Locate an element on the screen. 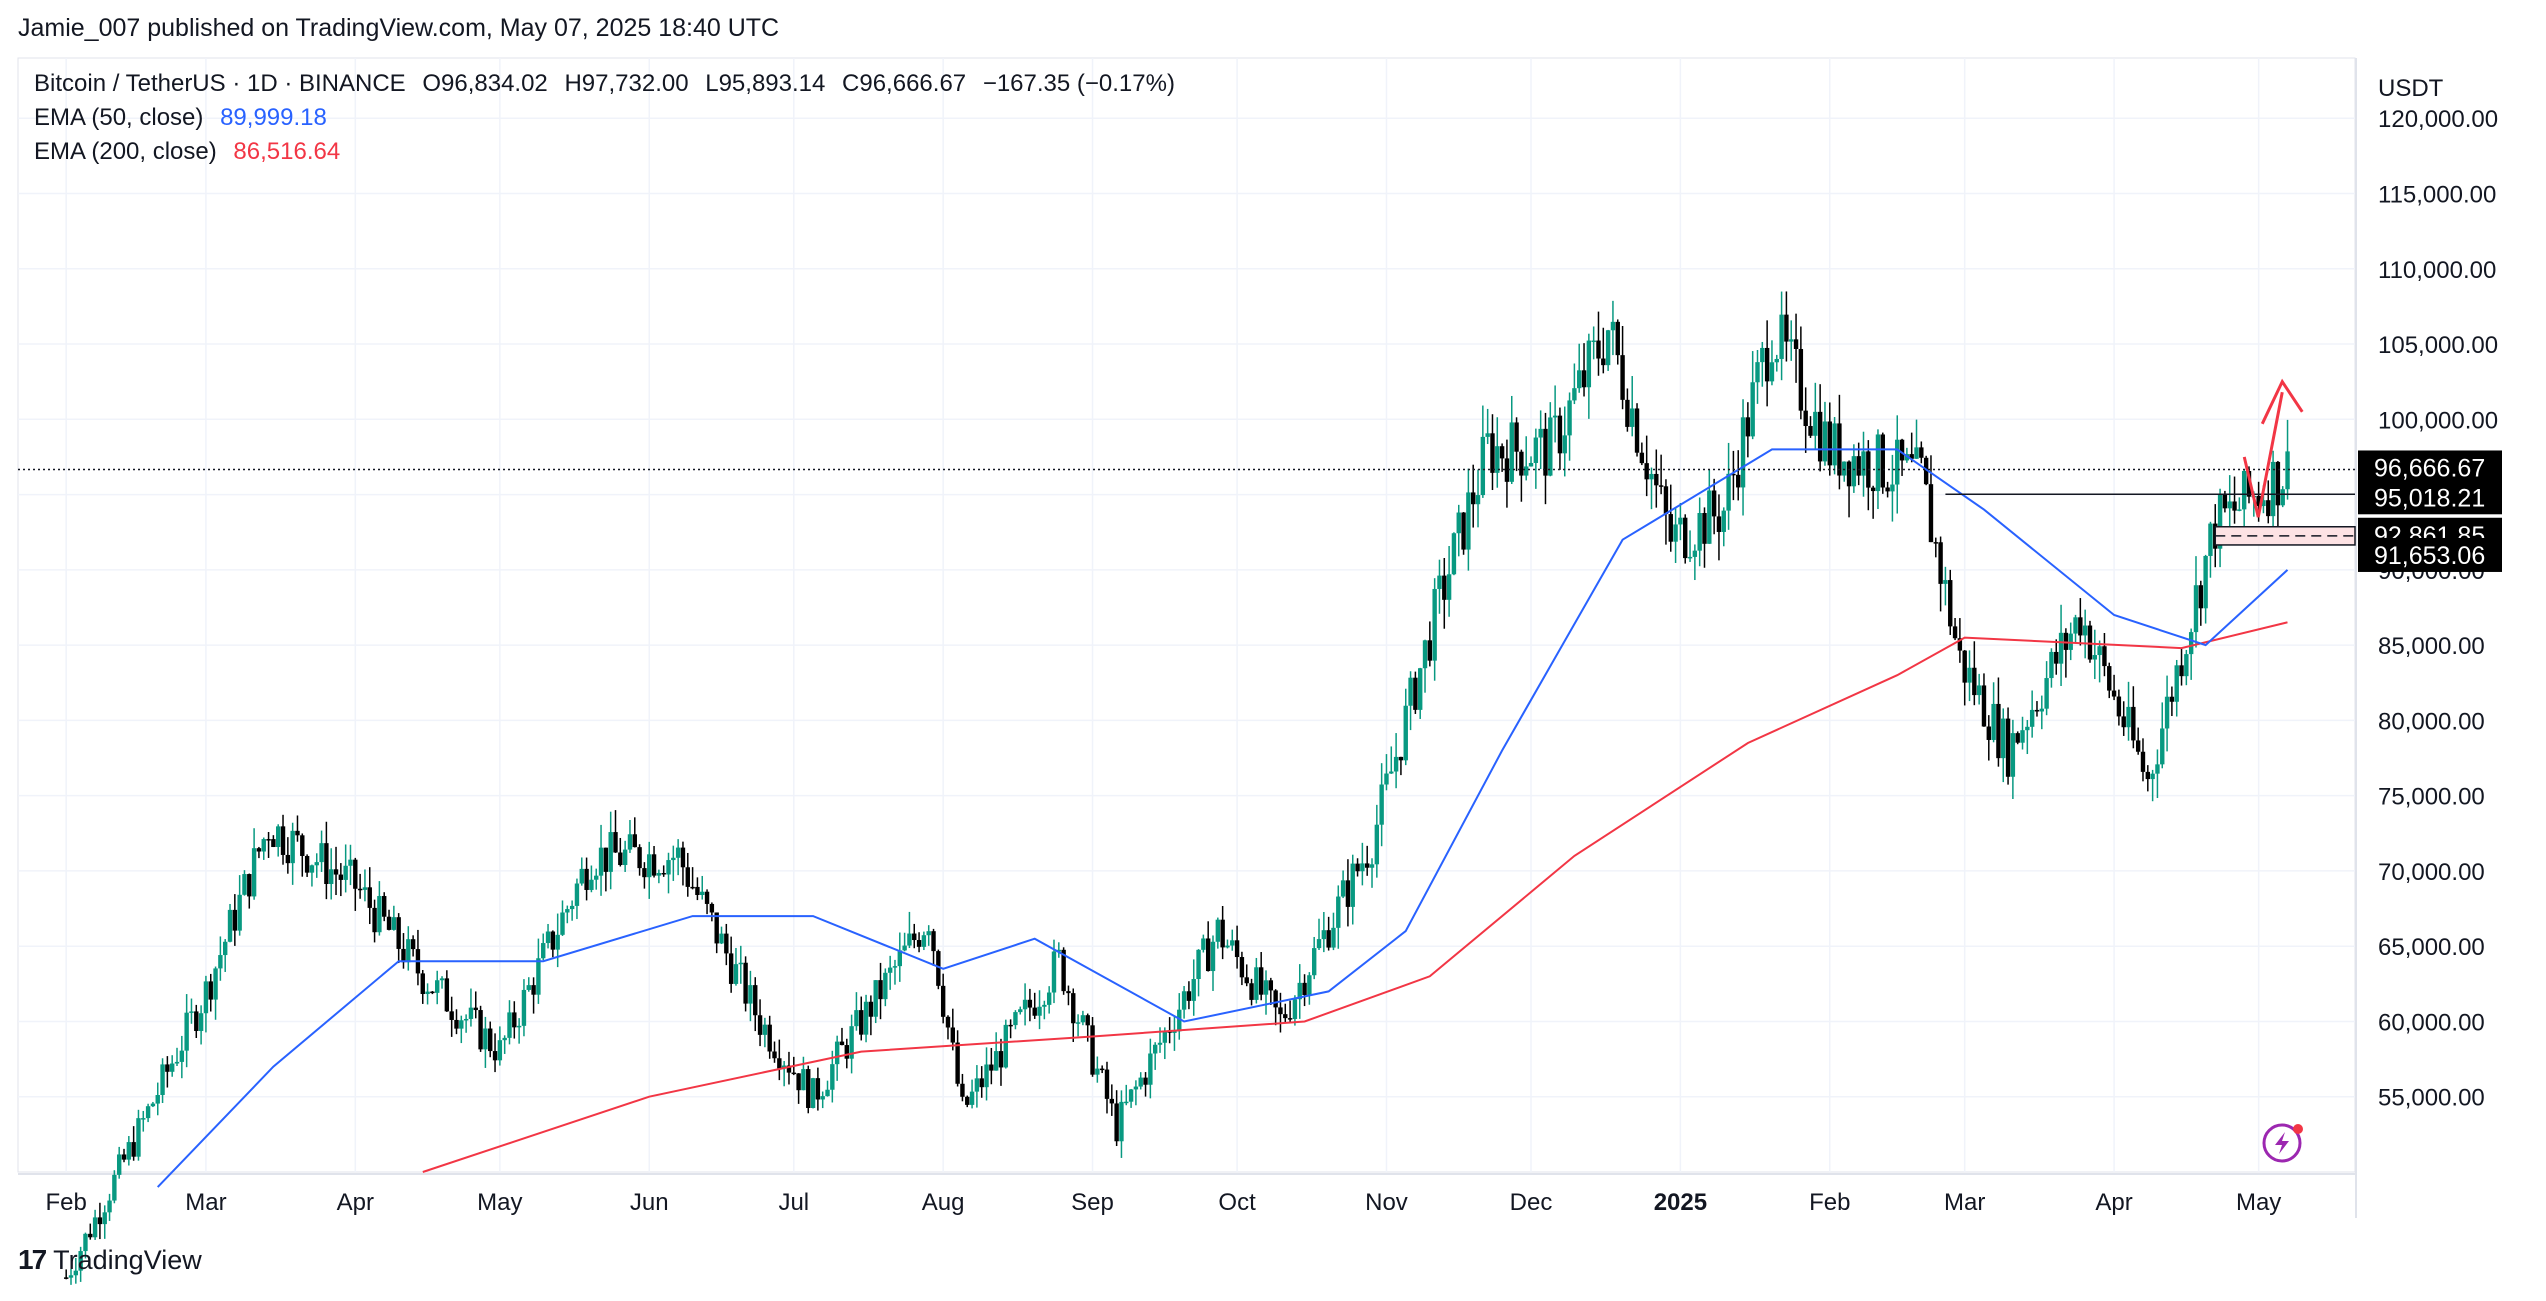 This screenshot has width=2546, height=1301. ohlc-low: L95,893.14 is located at coordinates (765, 83).